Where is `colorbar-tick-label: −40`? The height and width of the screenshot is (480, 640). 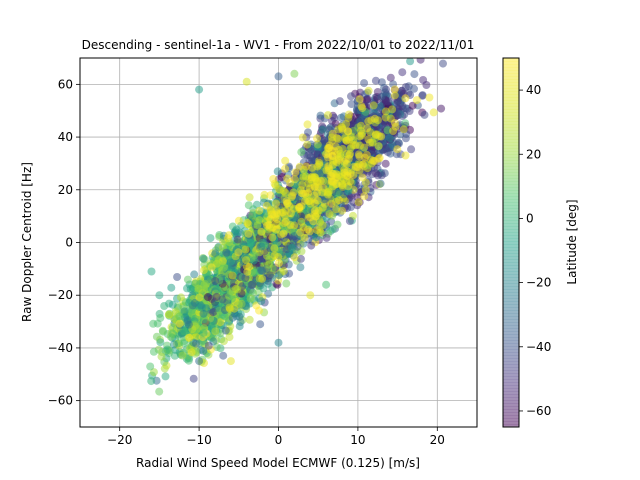 colorbar-tick-label: −40 is located at coordinates (538, 347).